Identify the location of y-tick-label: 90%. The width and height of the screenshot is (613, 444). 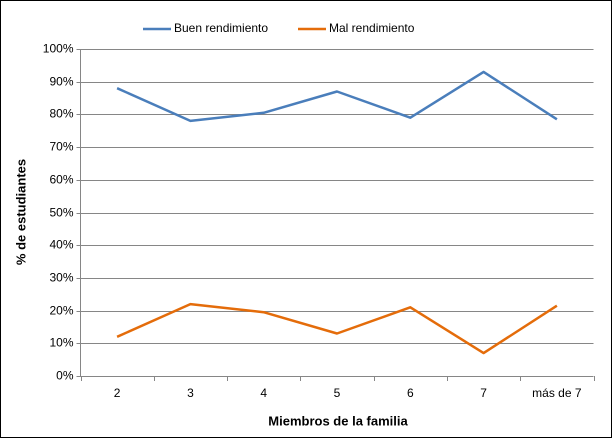
(61, 82).